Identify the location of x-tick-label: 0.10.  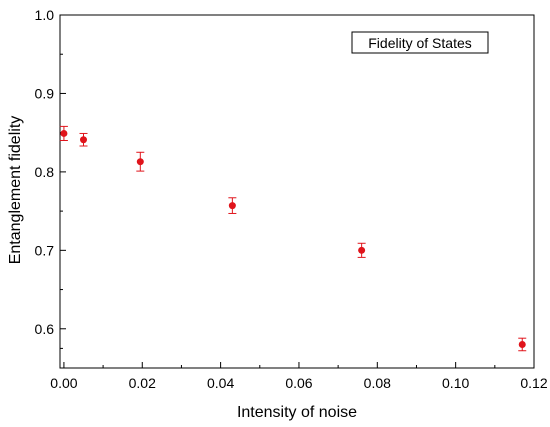
(455, 383).